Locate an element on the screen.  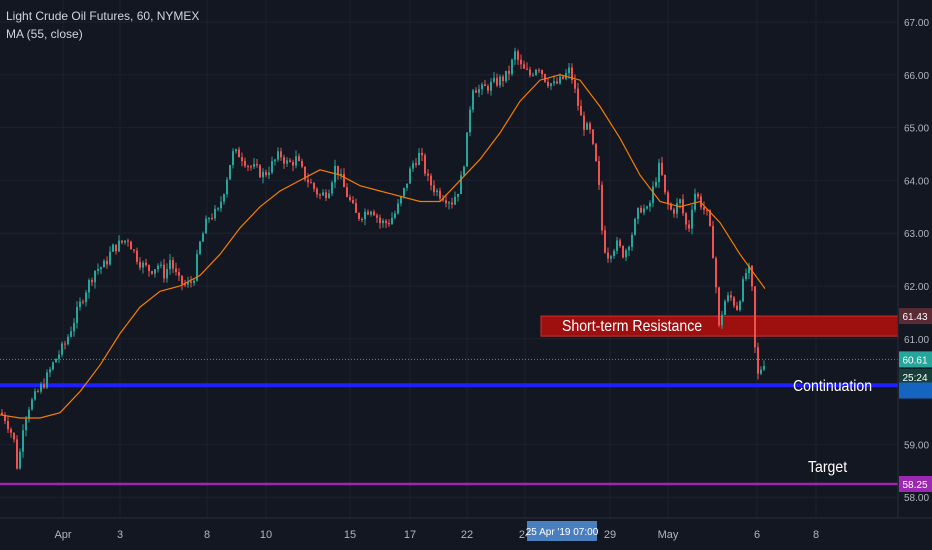
countdown-tag-text: 25:24 is located at coordinates (914, 378).